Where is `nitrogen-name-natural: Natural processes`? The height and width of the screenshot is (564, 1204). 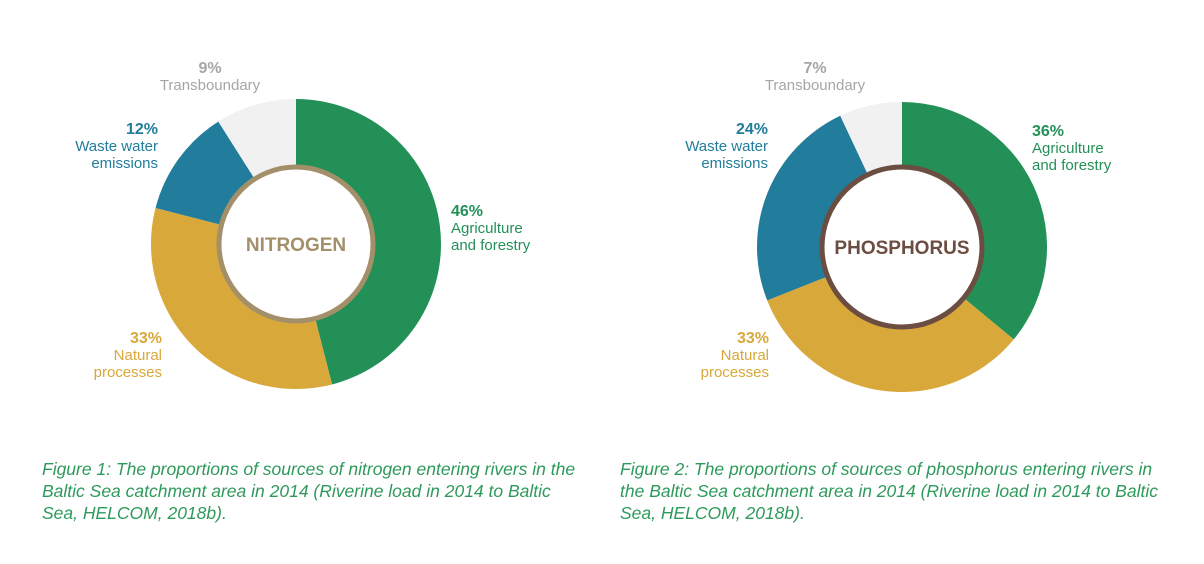
nitrogen-name-natural: Natural processes is located at coordinates (127, 364).